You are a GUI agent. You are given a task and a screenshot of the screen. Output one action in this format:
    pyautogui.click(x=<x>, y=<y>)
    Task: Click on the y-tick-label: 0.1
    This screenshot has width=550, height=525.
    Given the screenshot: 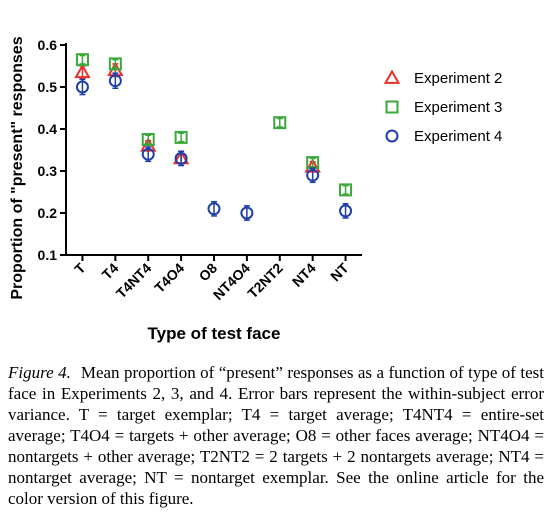 What is the action you would take?
    pyautogui.click(x=48, y=255)
    